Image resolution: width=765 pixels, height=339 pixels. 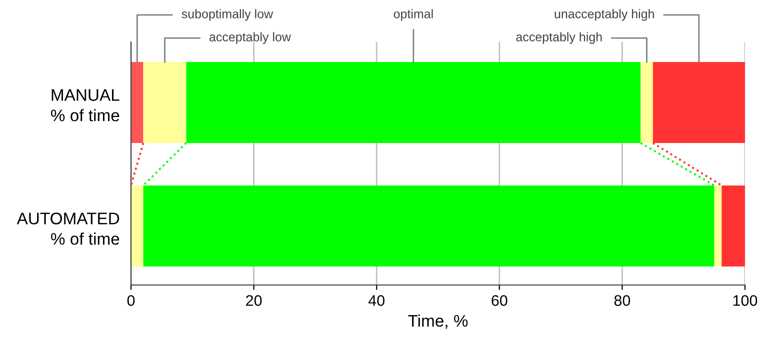 What do you see at coordinates (85, 105) in the screenshot?
I see `y-tick-label: MANUAL % of time` at bounding box center [85, 105].